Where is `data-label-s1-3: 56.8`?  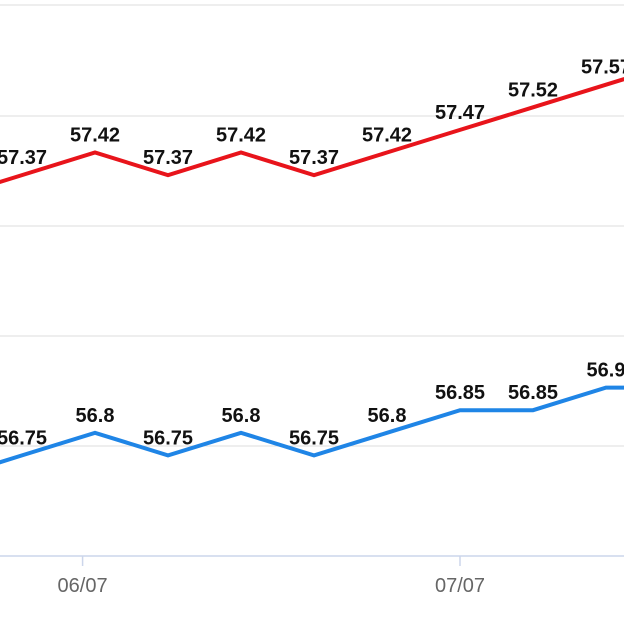 data-label-s1-3: 56.8 is located at coordinates (241, 416).